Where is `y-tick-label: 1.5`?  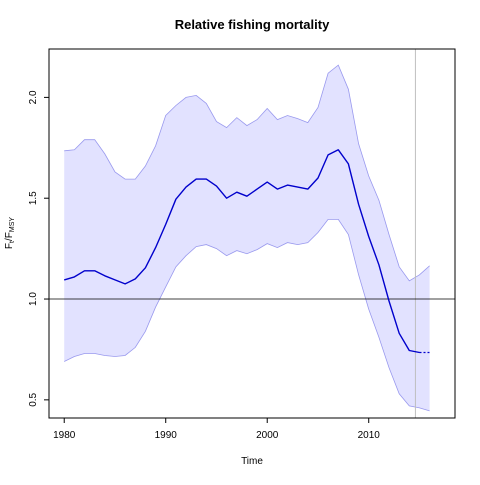 y-tick-label: 1.5 is located at coordinates (33, 198).